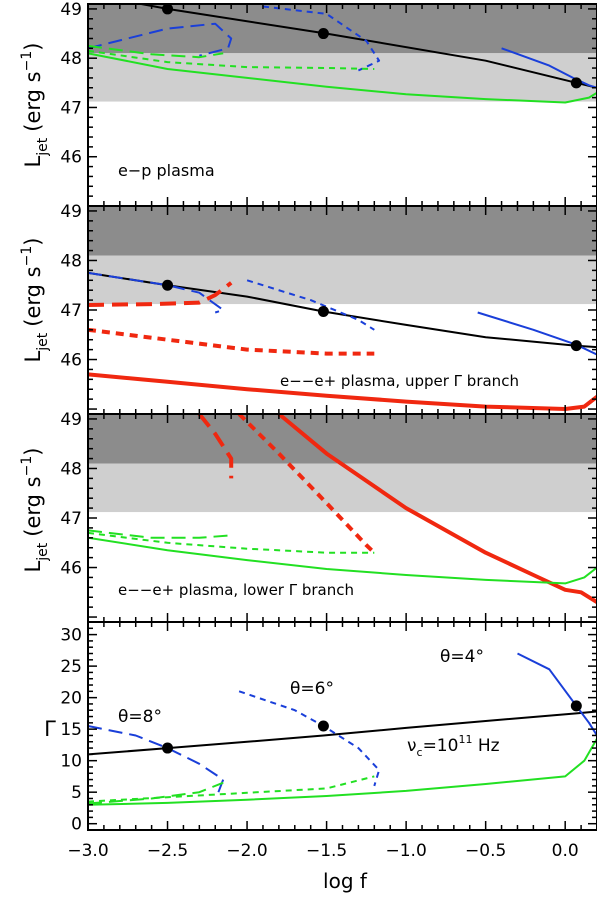 This screenshot has height=902, width=597. What do you see at coordinates (76, 793) in the screenshot?
I see `y-tick-label: 5` at bounding box center [76, 793].